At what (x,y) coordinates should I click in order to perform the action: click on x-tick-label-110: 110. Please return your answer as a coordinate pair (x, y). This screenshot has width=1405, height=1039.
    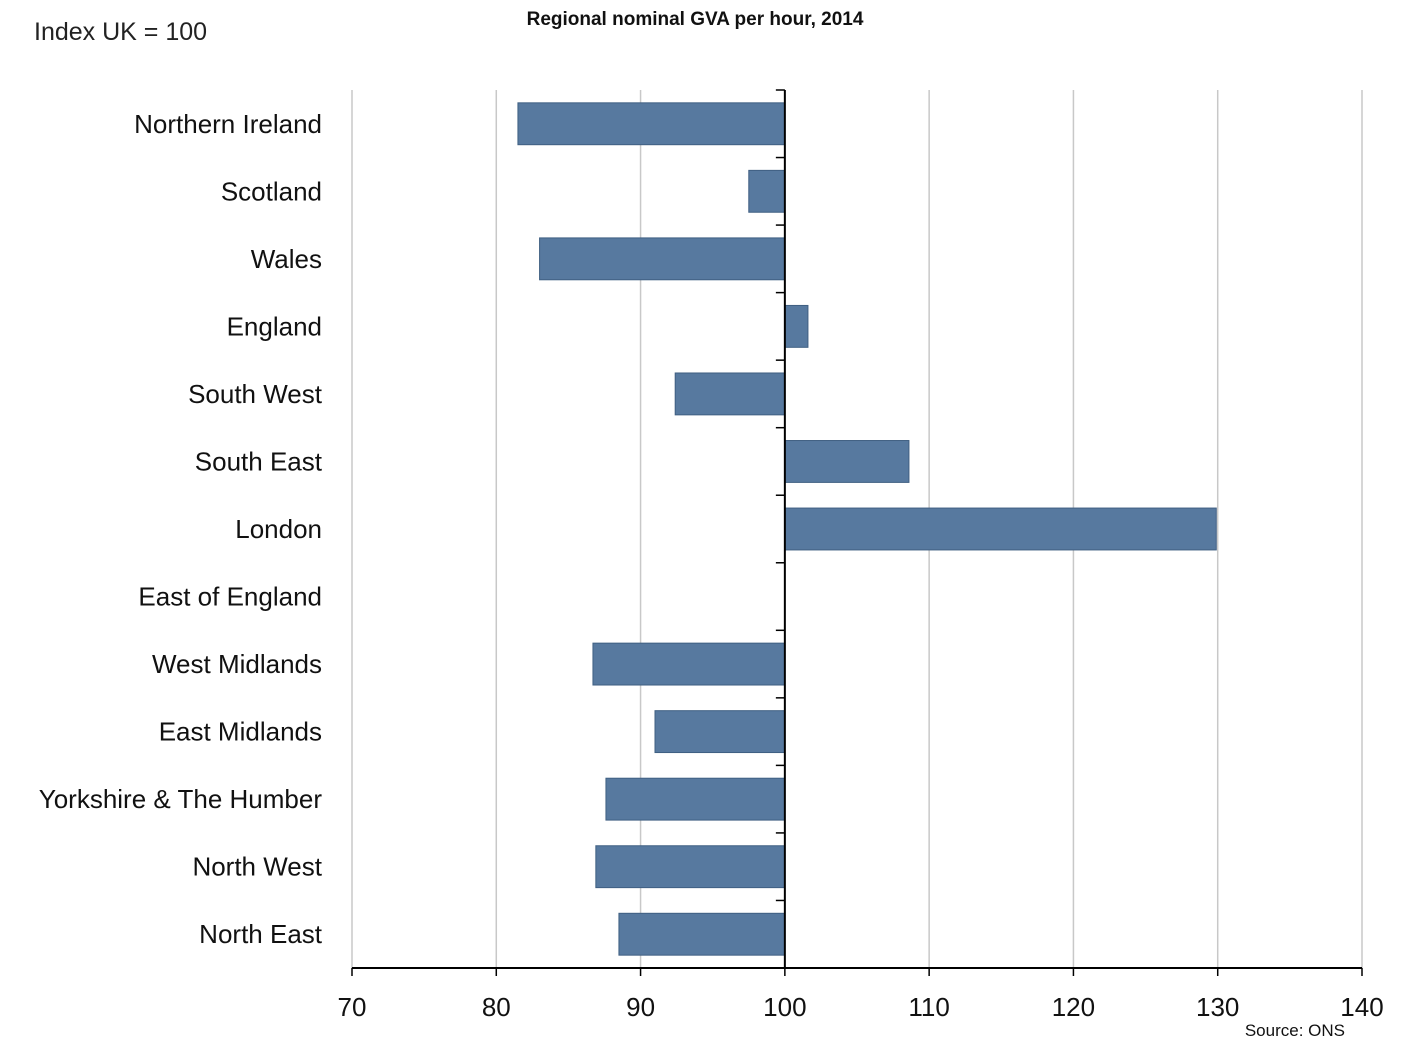
    Looking at the image, I should click on (928, 1007).